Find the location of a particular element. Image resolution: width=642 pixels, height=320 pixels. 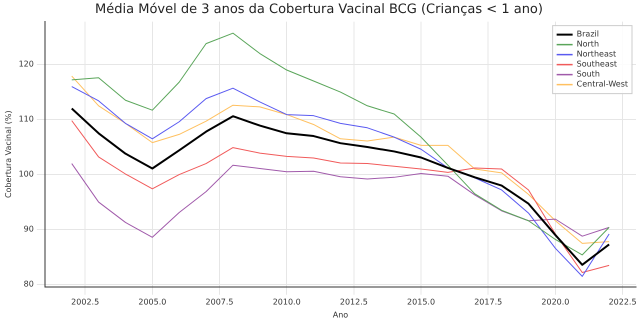

legend-label: South is located at coordinates (588, 74).